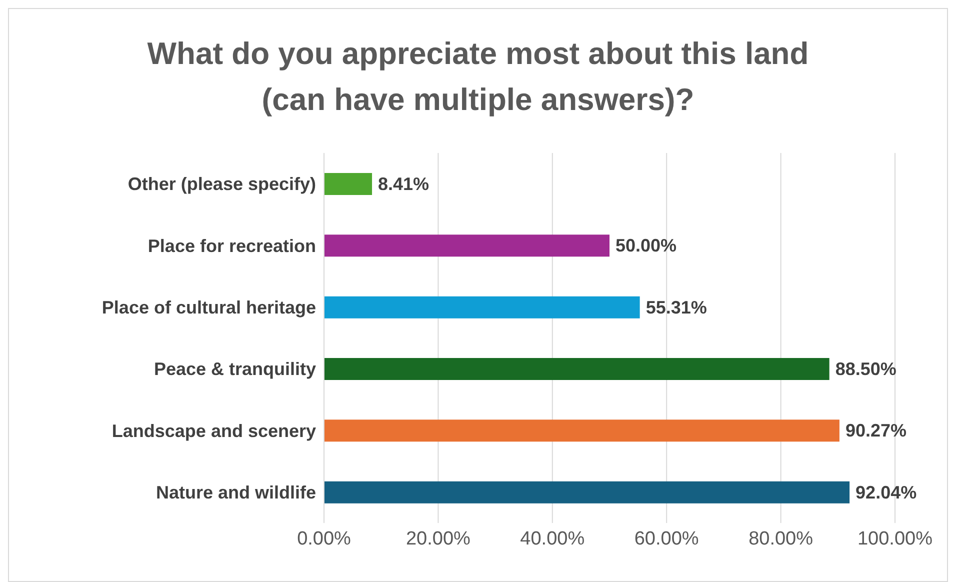 The height and width of the screenshot is (582, 956). Describe the element at coordinates (404, 184) in the screenshot. I see `data-label: 8.41%` at that location.